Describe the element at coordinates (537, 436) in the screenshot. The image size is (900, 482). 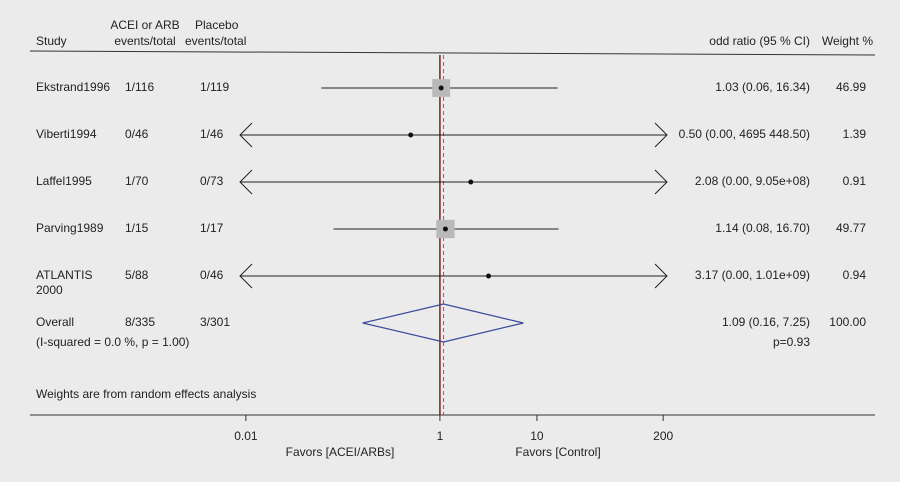
I see `x-tick-label: 10` at that location.